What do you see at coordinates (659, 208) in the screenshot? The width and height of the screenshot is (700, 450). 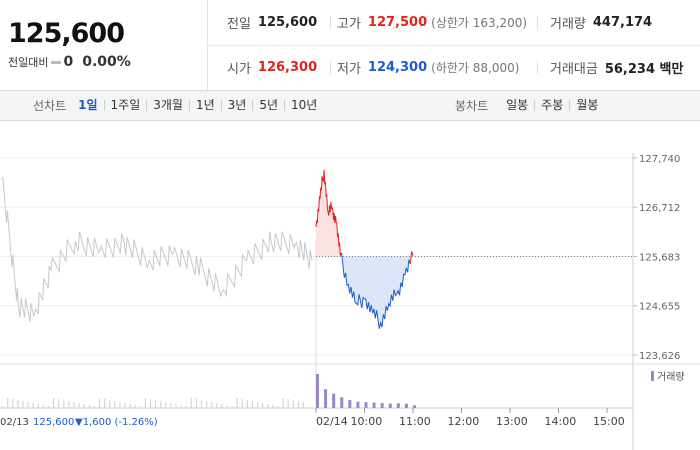 I see `y-tick-label: 126,712` at bounding box center [659, 208].